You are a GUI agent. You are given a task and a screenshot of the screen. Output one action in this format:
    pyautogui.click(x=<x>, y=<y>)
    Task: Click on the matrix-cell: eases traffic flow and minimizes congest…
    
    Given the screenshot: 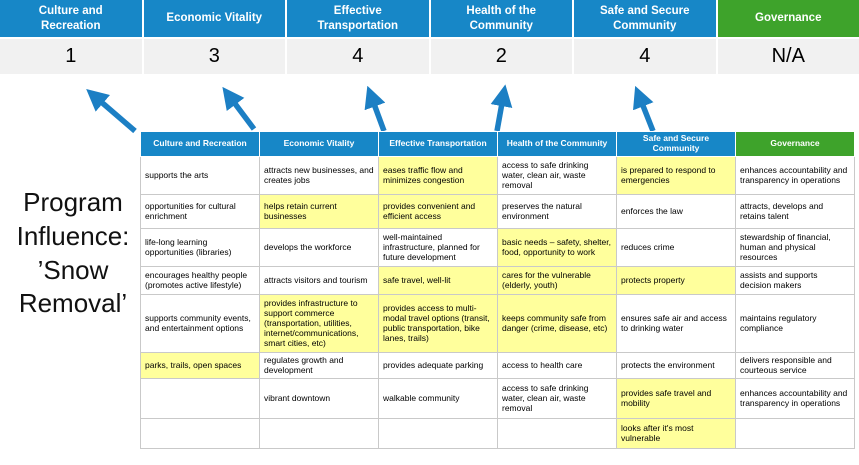 What is the action you would take?
    pyautogui.click(x=438, y=175)
    